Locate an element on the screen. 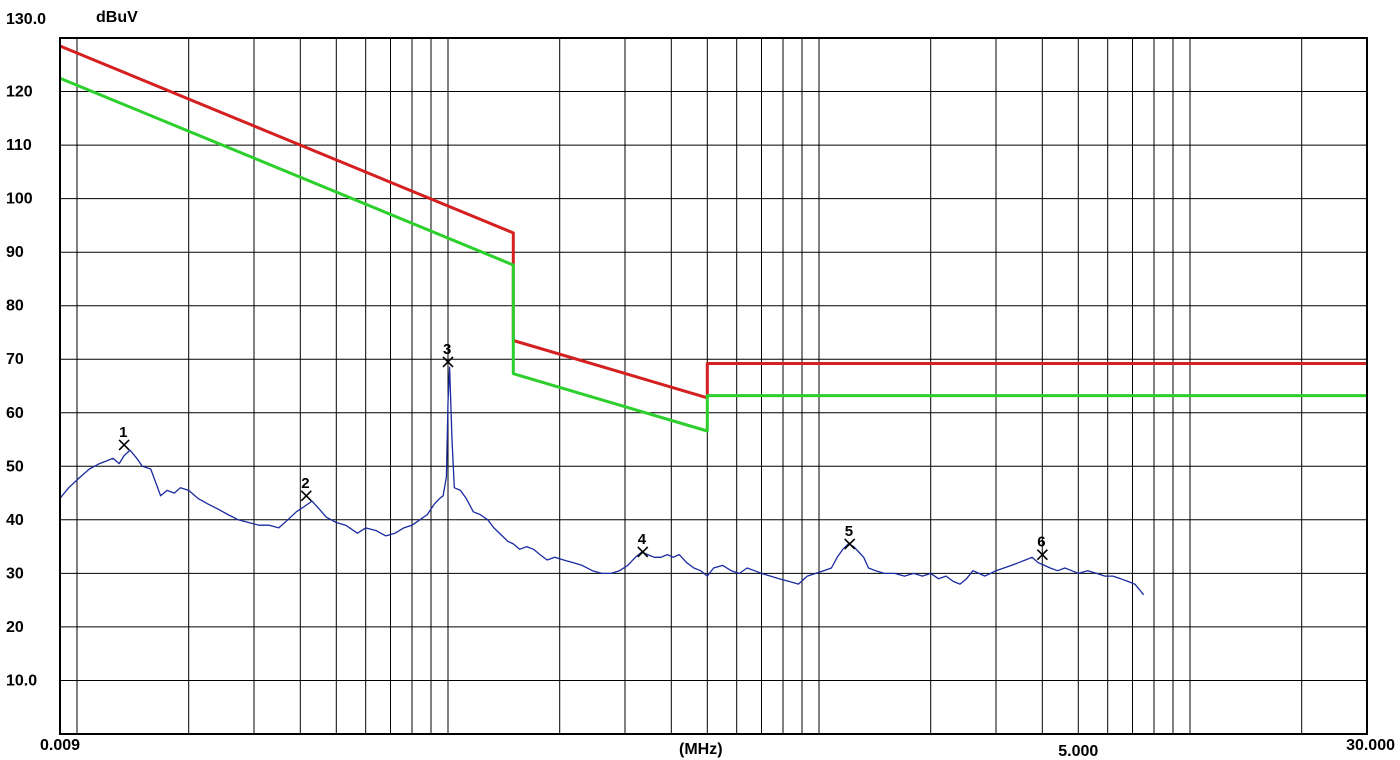  marker-6-label: 6 is located at coordinates (1041, 542).